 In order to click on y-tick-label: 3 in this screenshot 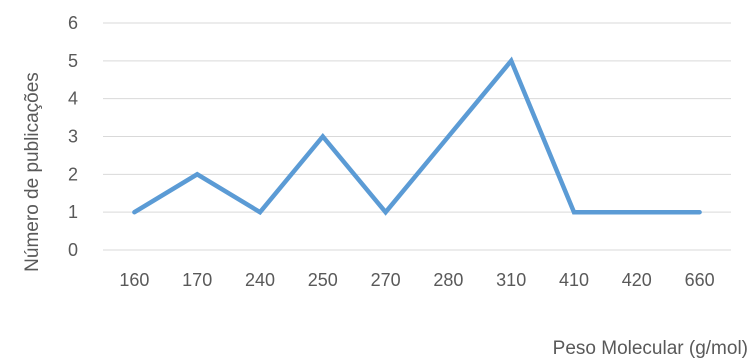, I will do `click(73, 137)`.